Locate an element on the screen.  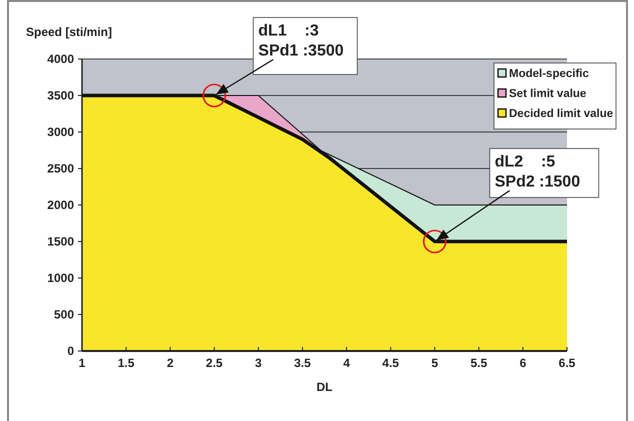
y-tick-label: 3500 is located at coordinates (60, 95).